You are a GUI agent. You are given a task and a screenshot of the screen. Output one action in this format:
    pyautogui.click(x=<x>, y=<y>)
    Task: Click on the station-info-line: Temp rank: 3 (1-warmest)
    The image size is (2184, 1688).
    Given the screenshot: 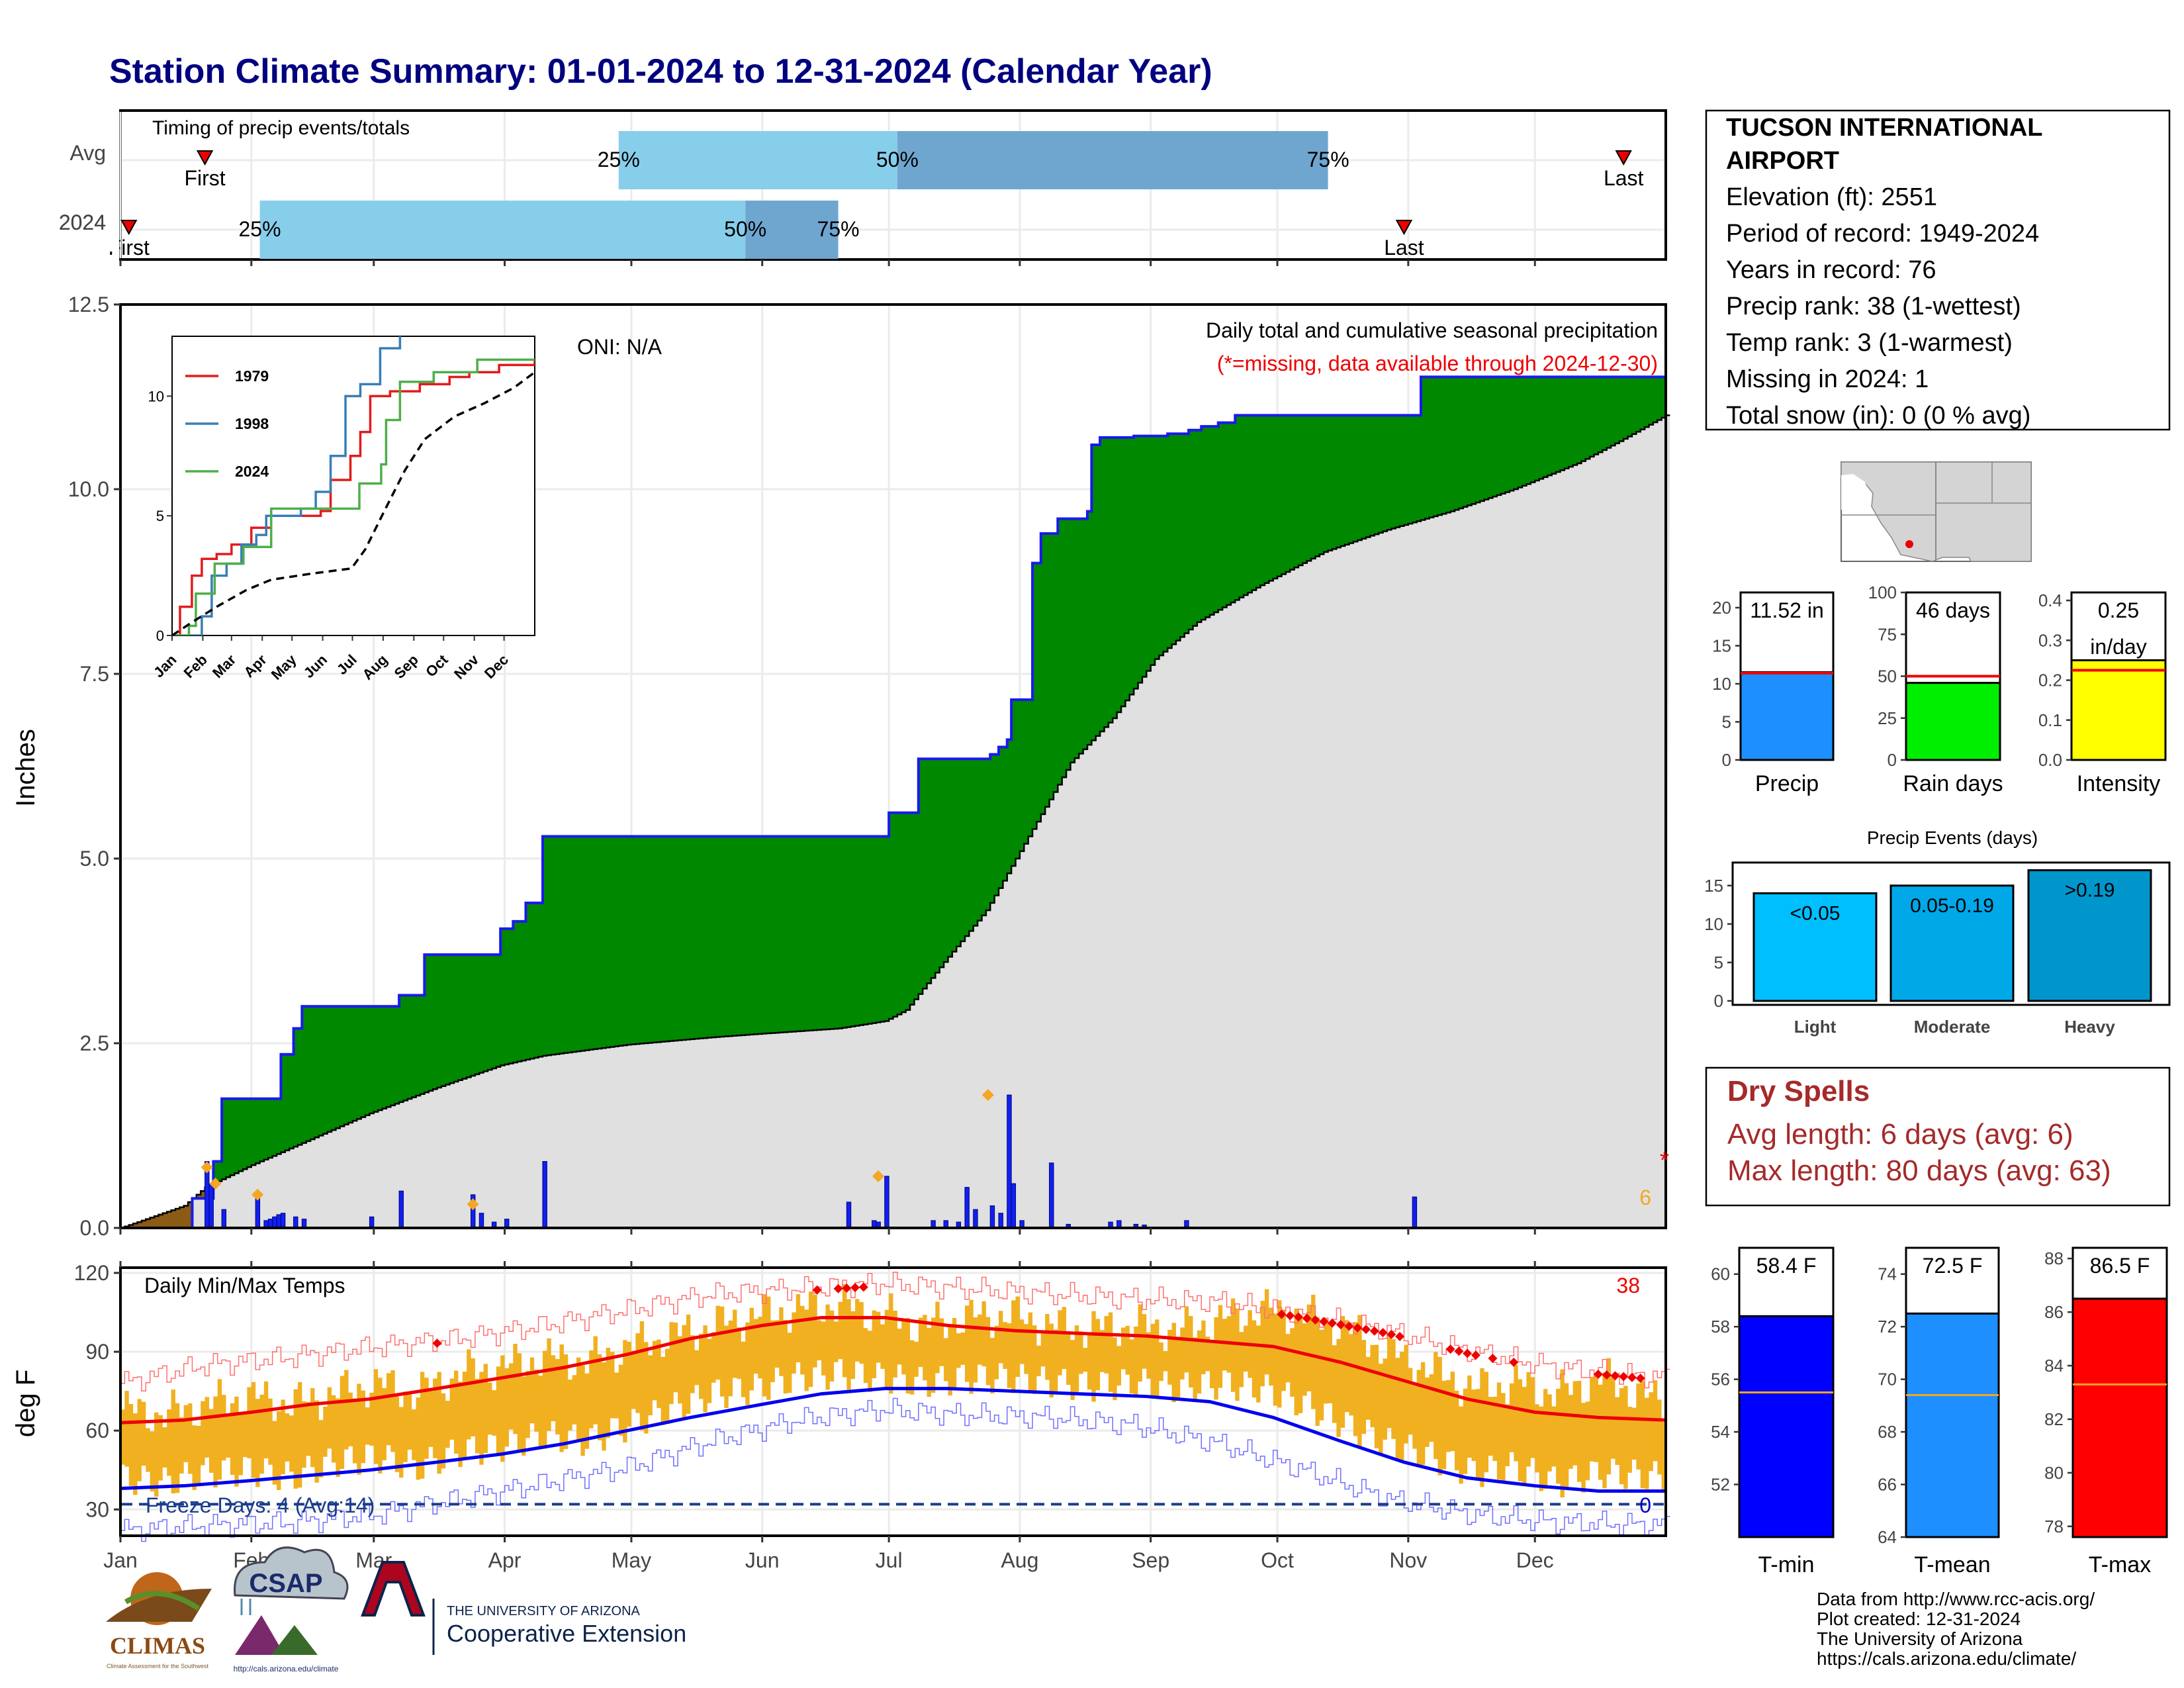 What is the action you would take?
    pyautogui.click(x=1869, y=343)
    